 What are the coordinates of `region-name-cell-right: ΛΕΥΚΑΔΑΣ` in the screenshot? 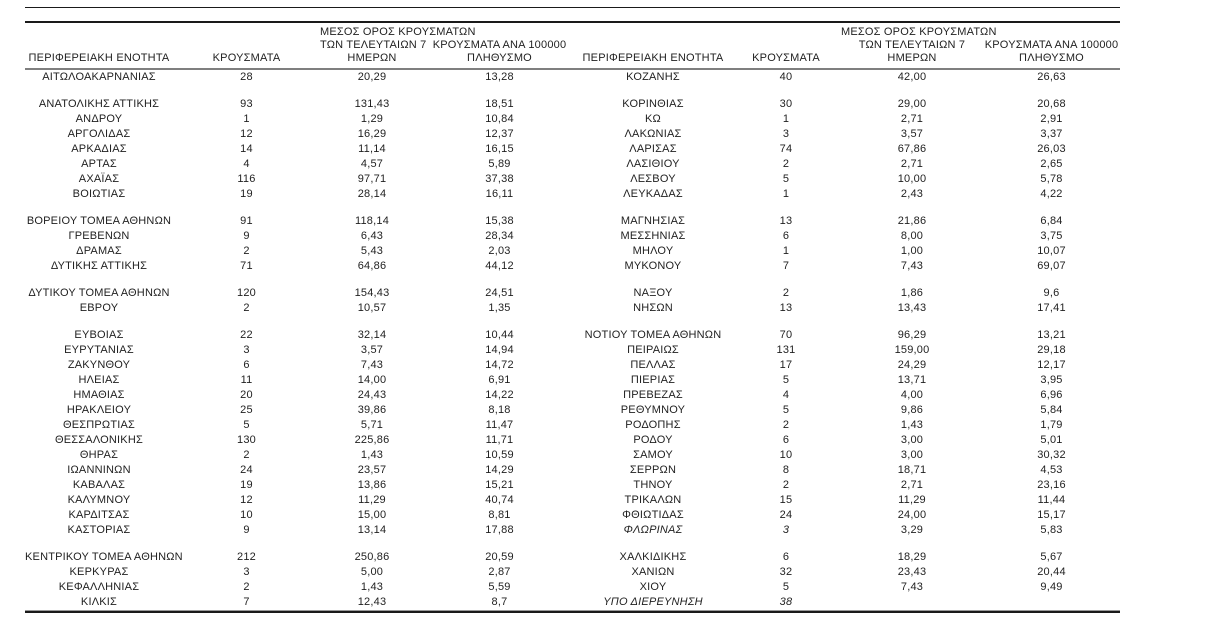 It's located at (653, 194).